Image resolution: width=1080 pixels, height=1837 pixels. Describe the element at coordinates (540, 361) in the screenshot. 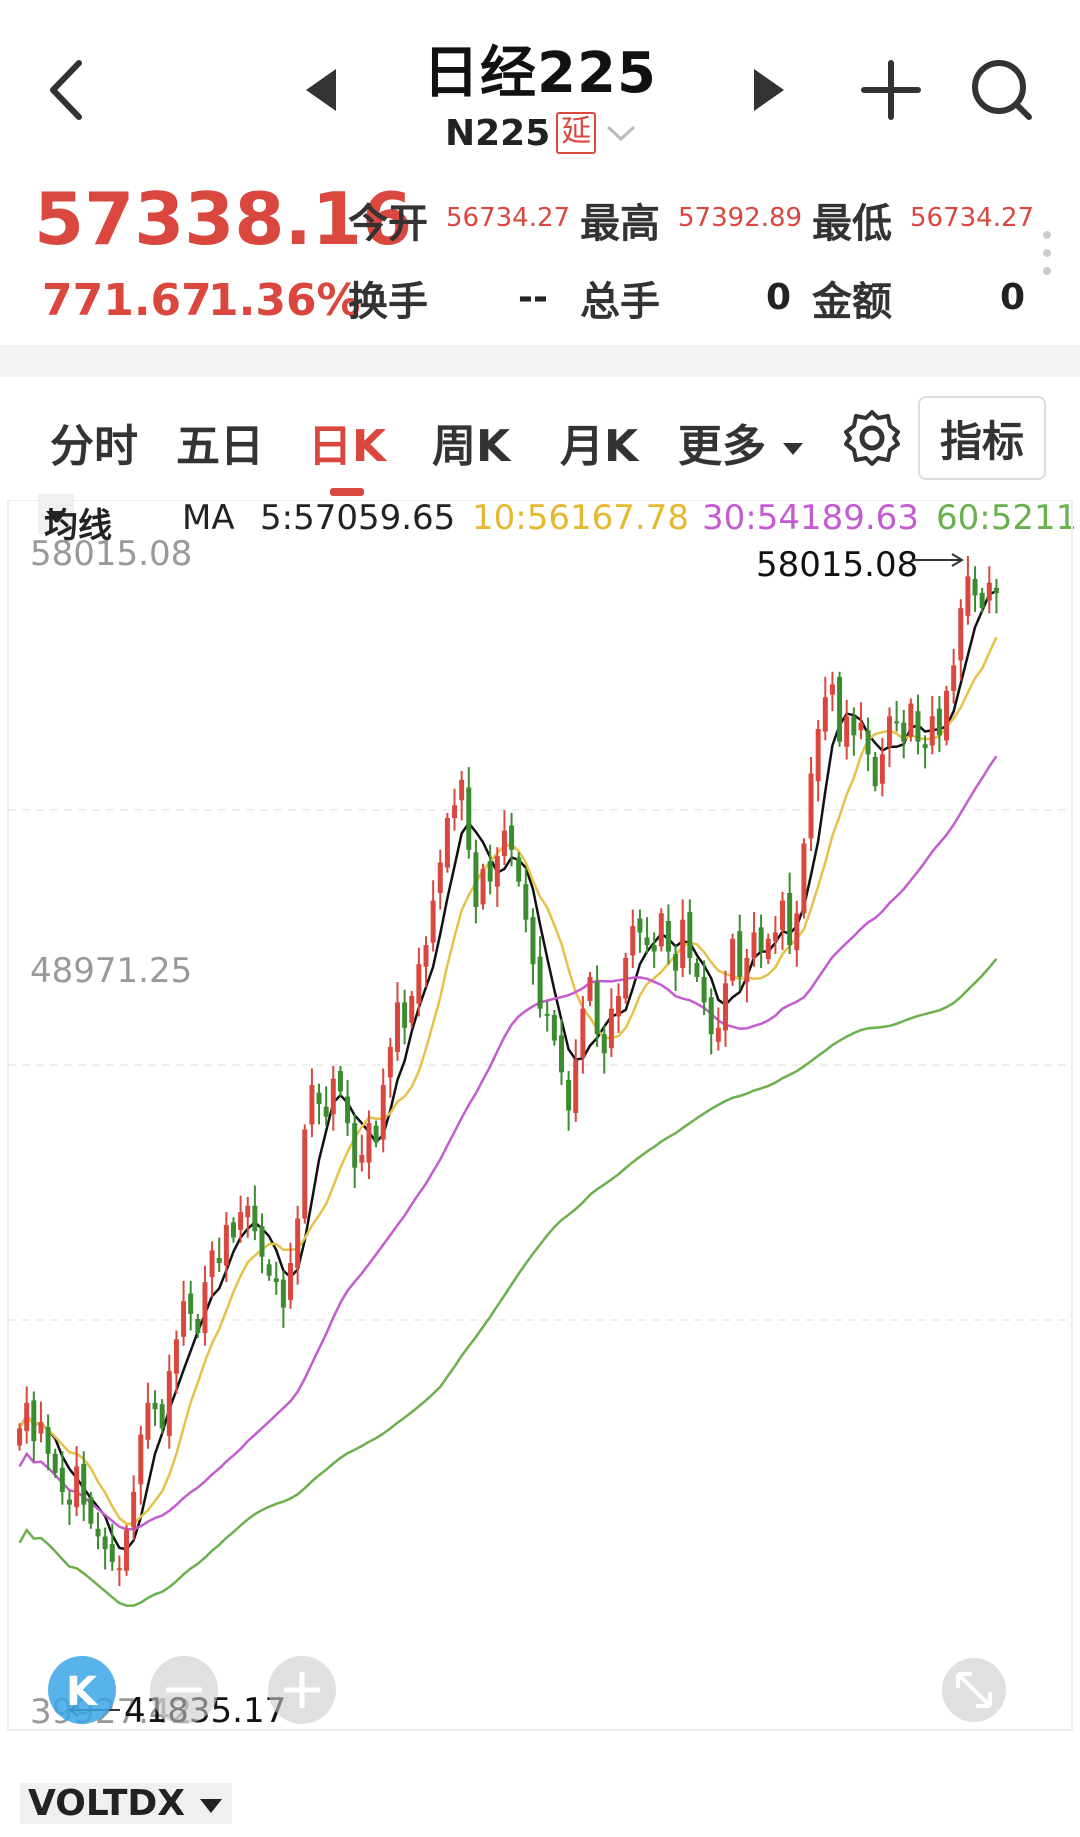

I see `section-divider` at that location.